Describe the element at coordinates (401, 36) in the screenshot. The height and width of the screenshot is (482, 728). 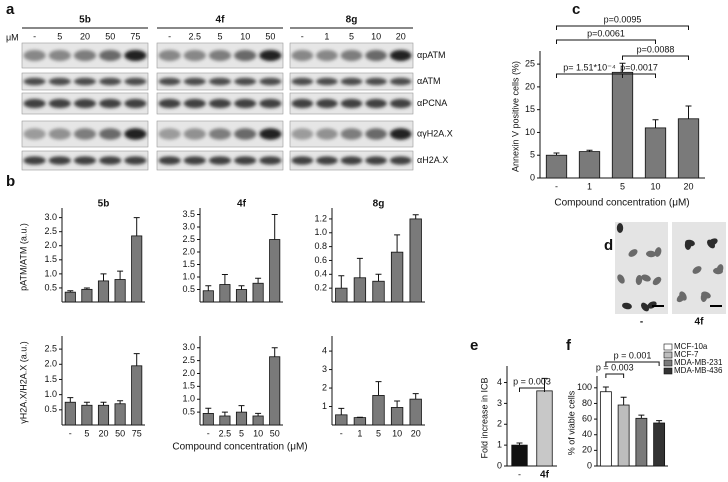
I see `lane-label: 20` at that location.